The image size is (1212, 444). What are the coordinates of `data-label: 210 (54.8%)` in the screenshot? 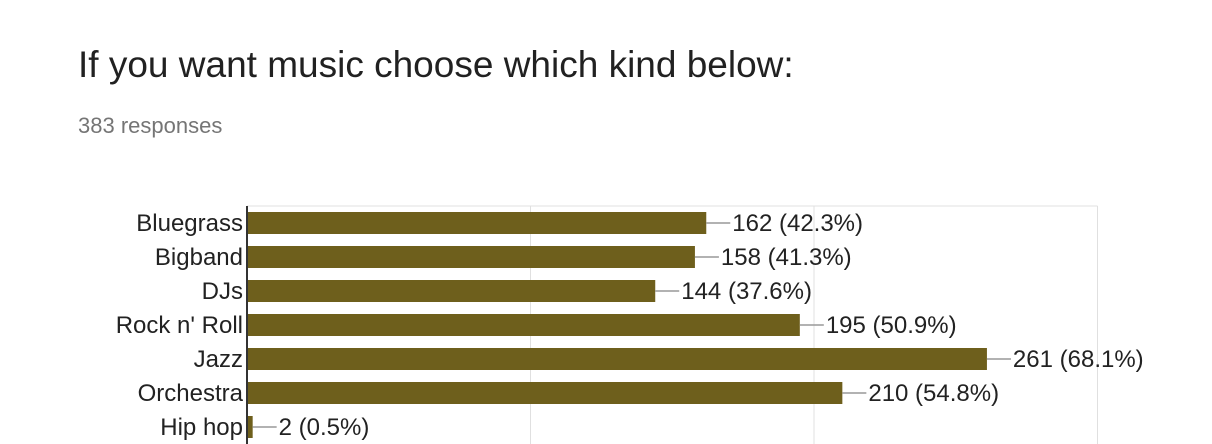 It's located at (933, 393).